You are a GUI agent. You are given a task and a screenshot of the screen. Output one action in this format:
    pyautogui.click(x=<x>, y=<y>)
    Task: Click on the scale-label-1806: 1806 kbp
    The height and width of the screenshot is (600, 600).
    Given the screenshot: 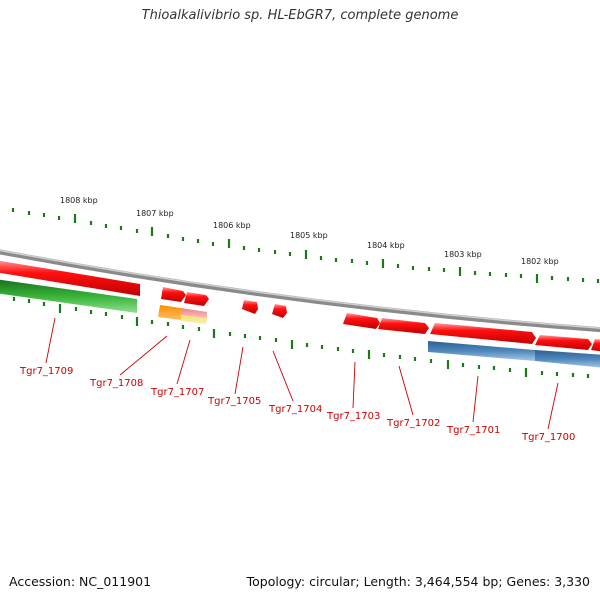 What is the action you would take?
    pyautogui.click(x=232, y=225)
    